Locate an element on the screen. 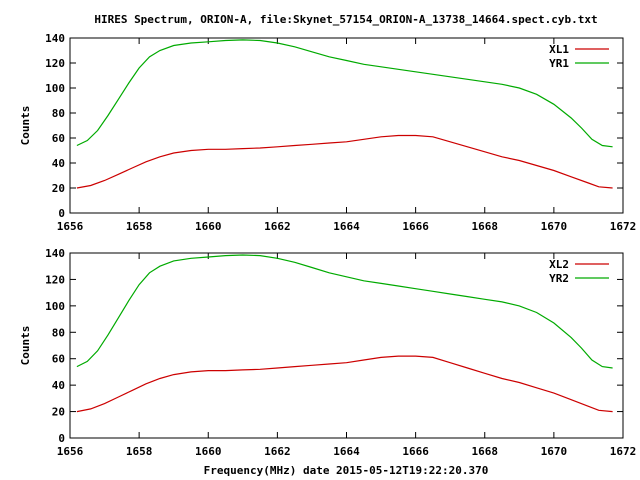 Image resolution: width=640 pixels, height=480 pixels. series-line-XL2 is located at coordinates (344, 384).